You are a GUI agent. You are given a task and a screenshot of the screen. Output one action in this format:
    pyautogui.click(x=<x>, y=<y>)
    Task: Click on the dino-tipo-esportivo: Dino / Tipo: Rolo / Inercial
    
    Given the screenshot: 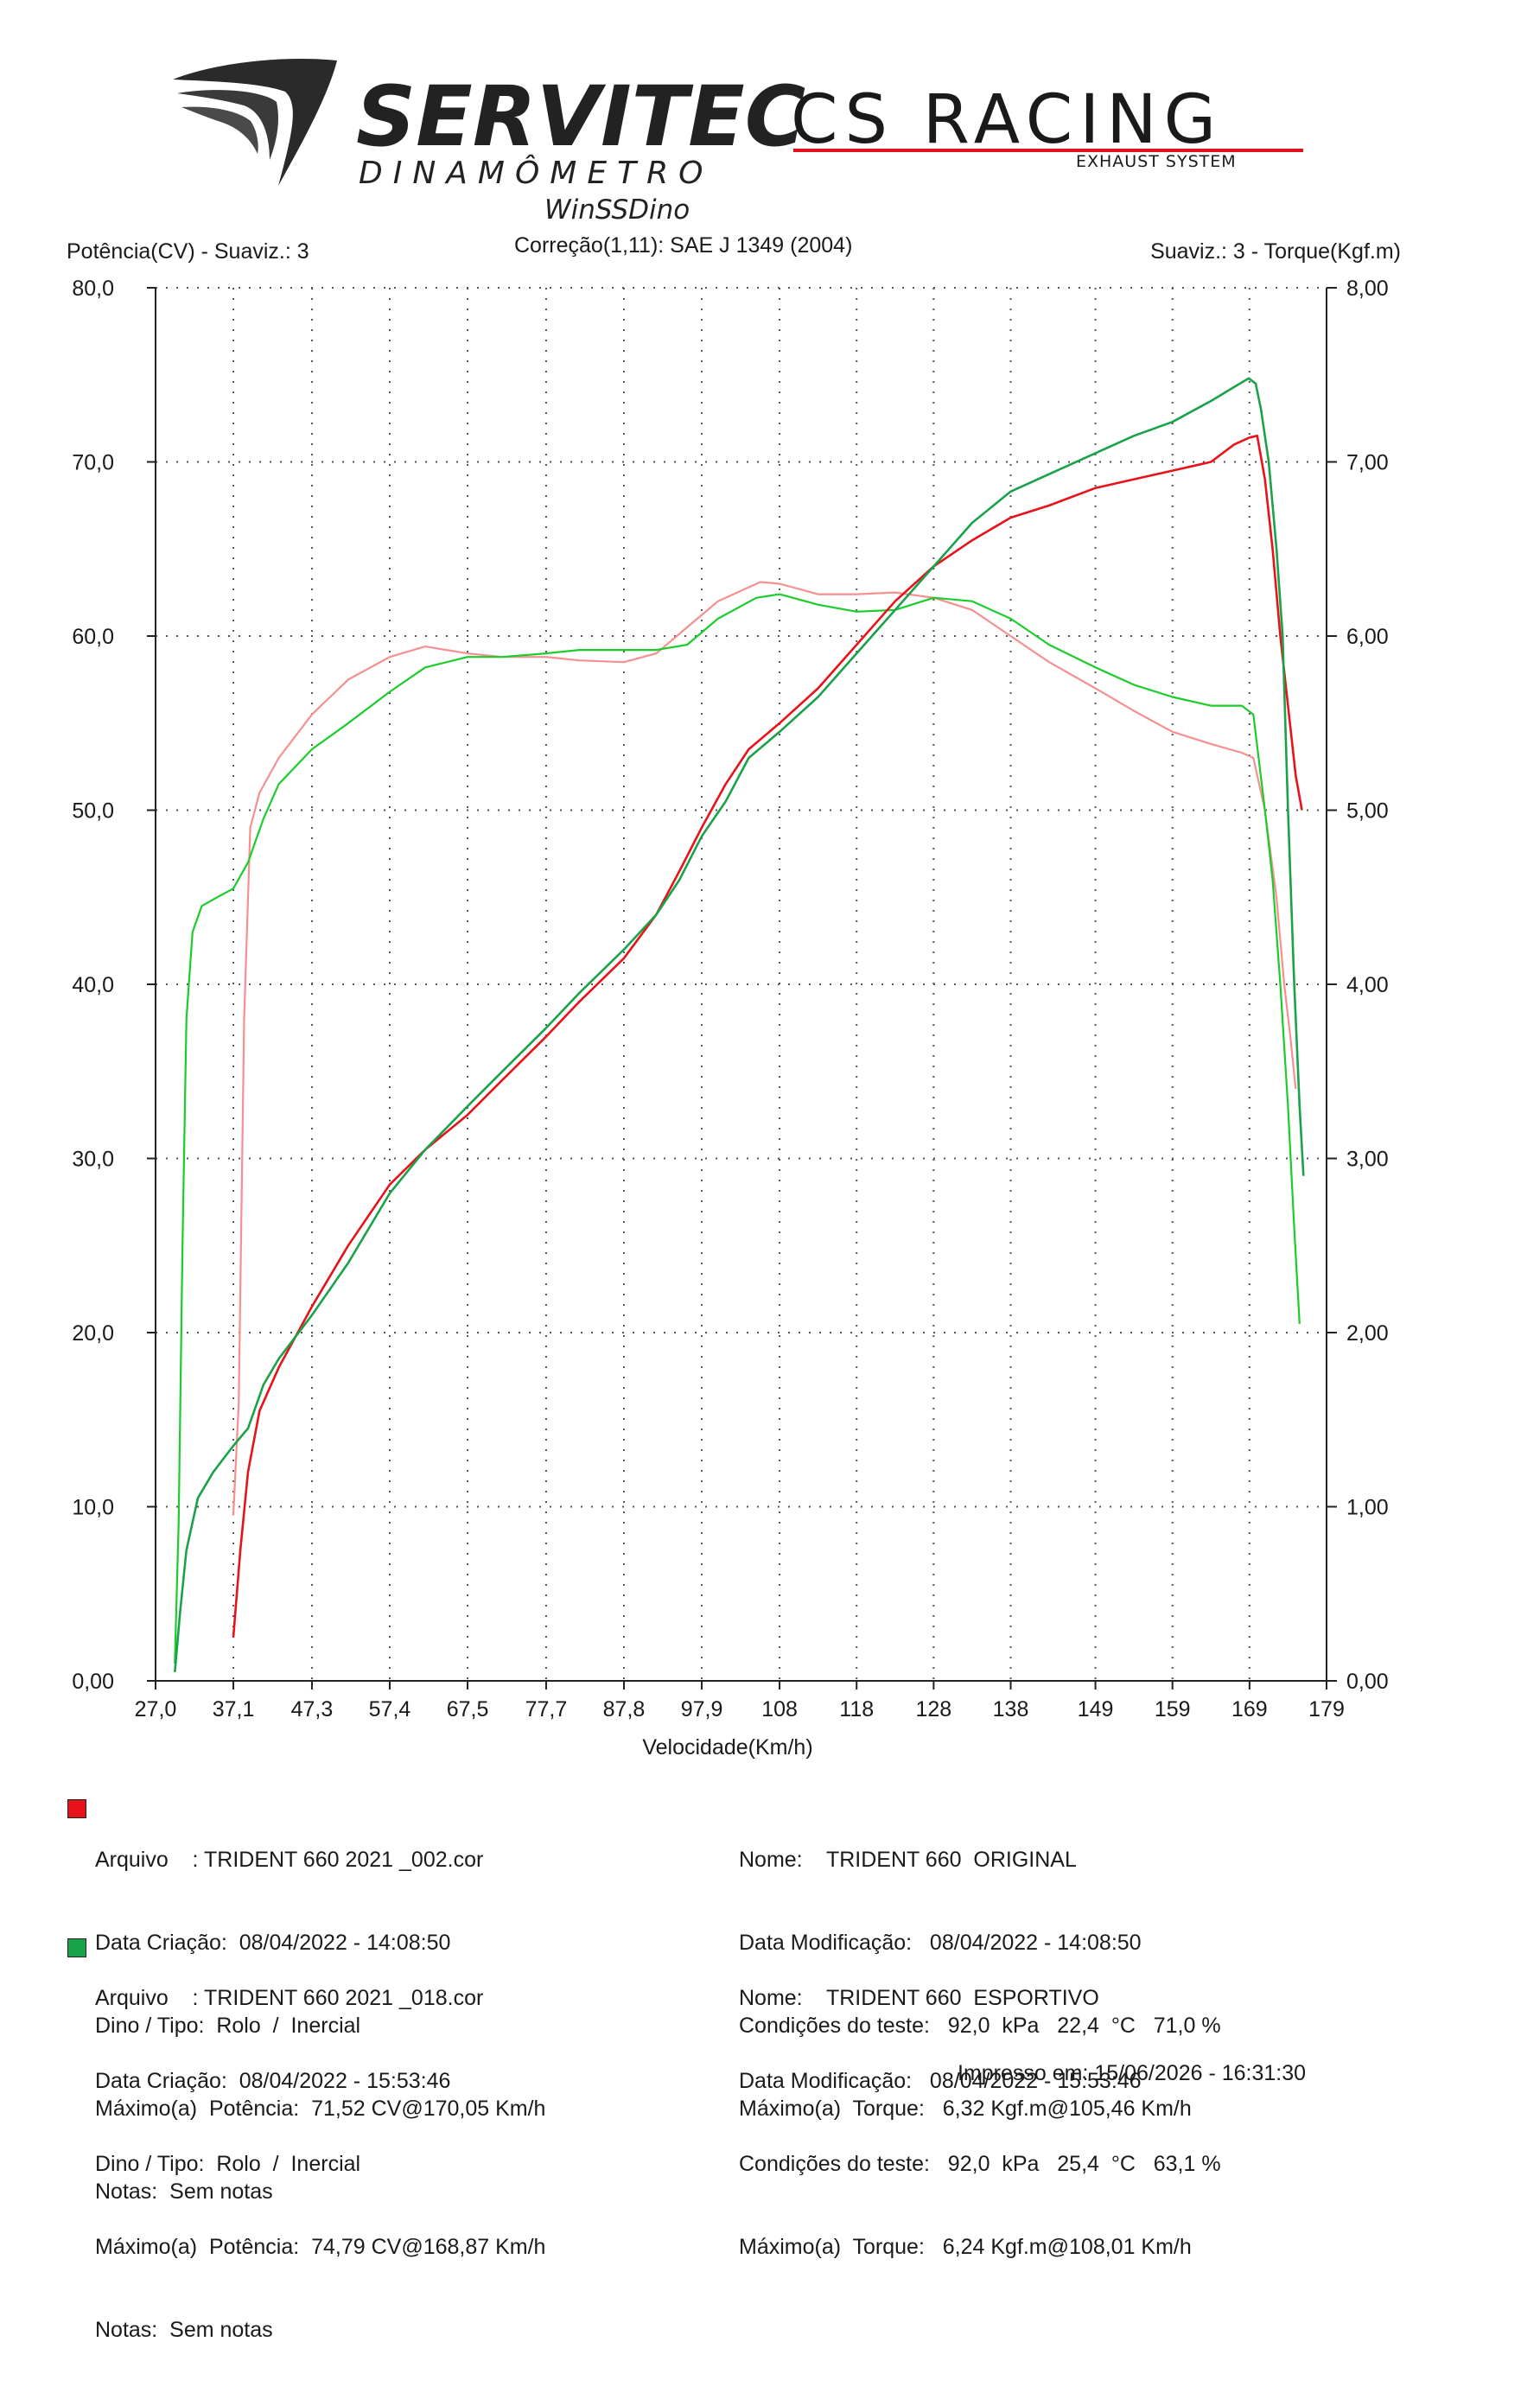 What is the action you would take?
    pyautogui.click(x=228, y=2164)
    